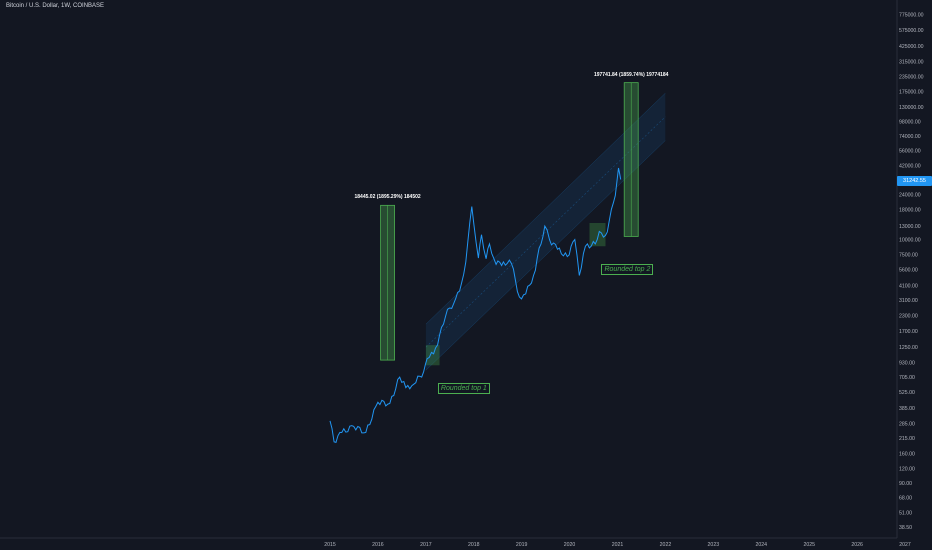 The height and width of the screenshot is (550, 932). I want to click on price-axis-tick-label: 2300.00, so click(908, 317).